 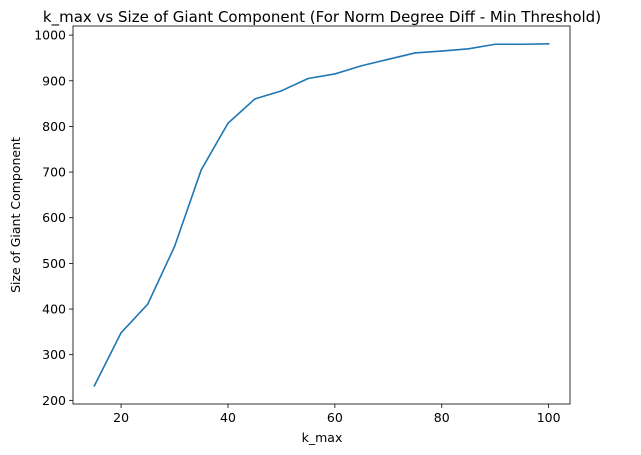 I want to click on y-tick-label: 1000, so click(x=50, y=35).